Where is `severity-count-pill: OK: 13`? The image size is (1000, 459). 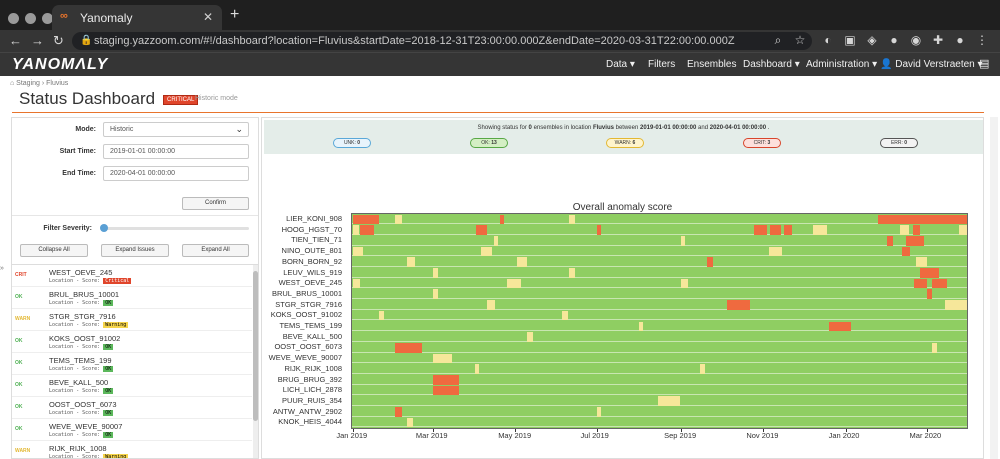 severity-count-pill: OK: 13 is located at coordinates (489, 143).